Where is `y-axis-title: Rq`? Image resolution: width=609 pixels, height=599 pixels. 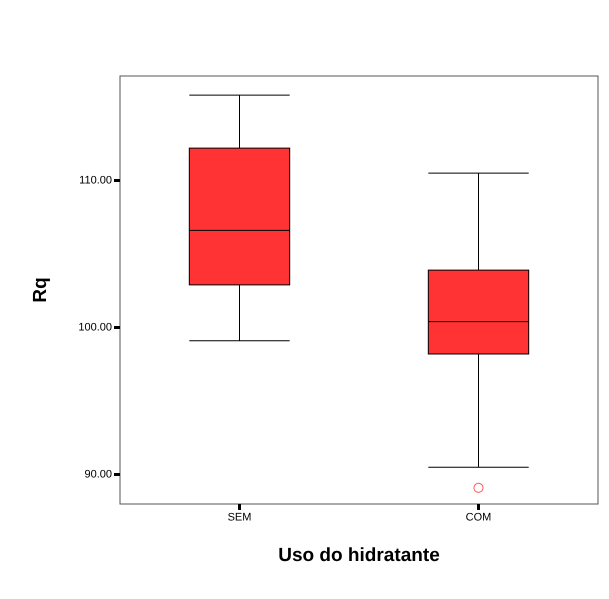 y-axis-title: Rq is located at coordinates (40, 290).